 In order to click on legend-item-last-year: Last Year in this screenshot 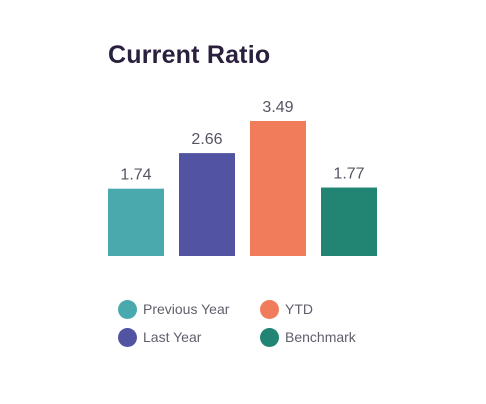, I will do `click(159, 337)`.